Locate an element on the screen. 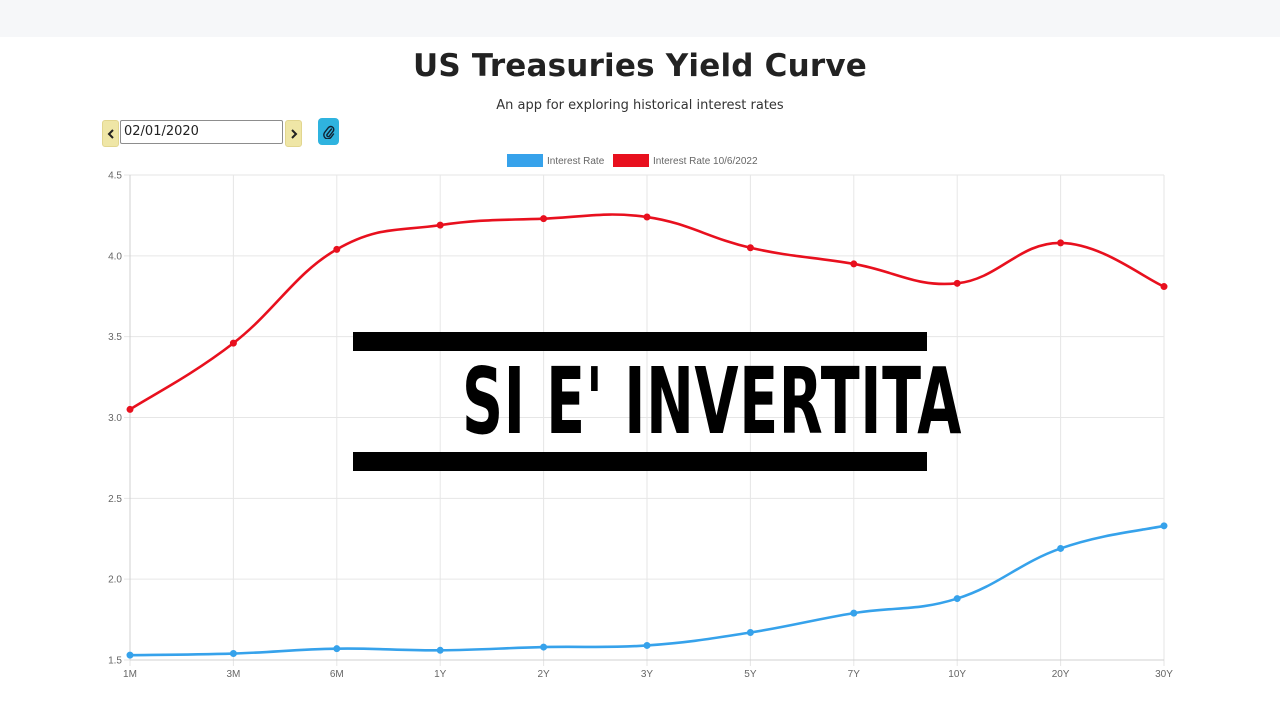 The width and height of the screenshot is (1280, 720). y-tick-label: 2.0 is located at coordinates (115, 580).